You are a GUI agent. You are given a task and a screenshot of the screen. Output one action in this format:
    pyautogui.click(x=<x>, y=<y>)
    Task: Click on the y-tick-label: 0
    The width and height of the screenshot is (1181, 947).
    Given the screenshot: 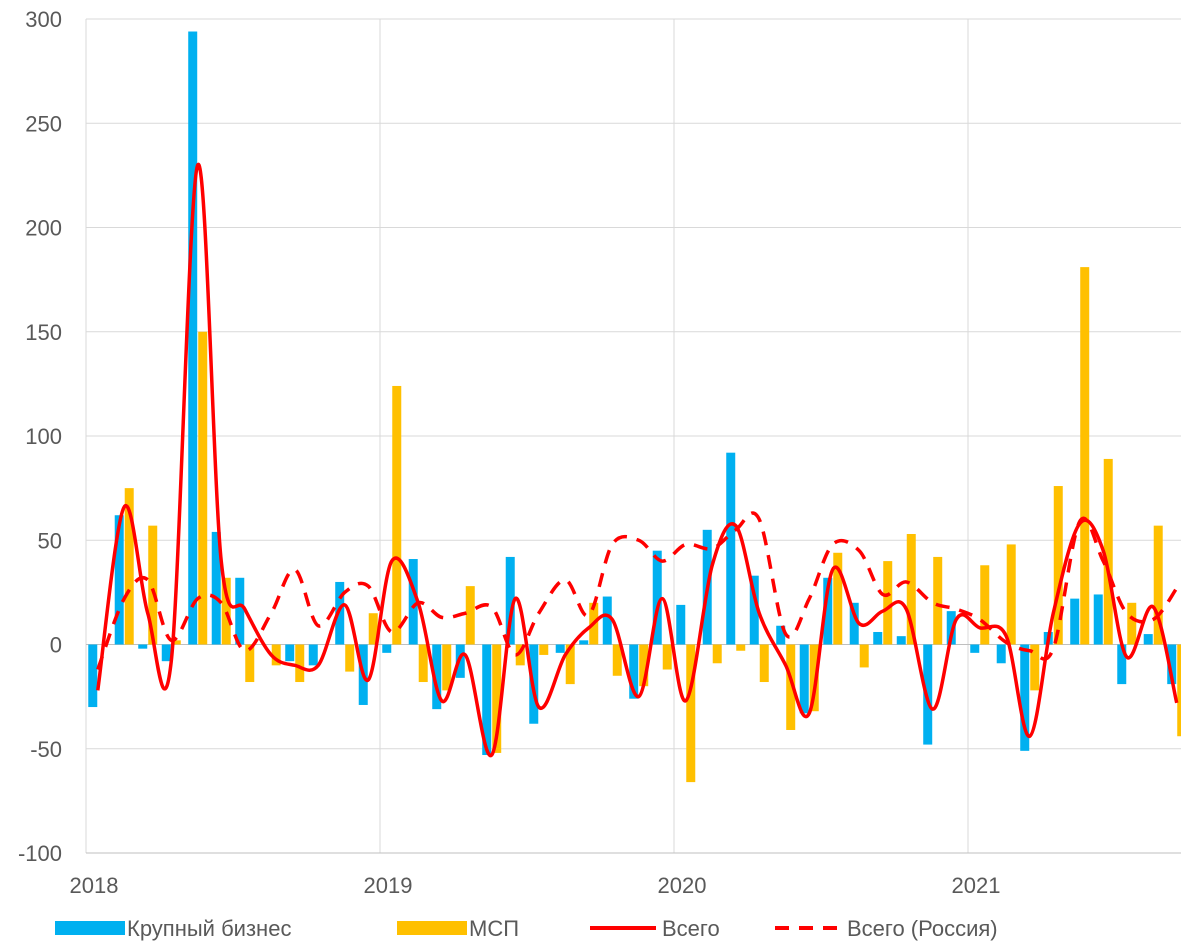 What is the action you would take?
    pyautogui.click(x=56, y=645)
    